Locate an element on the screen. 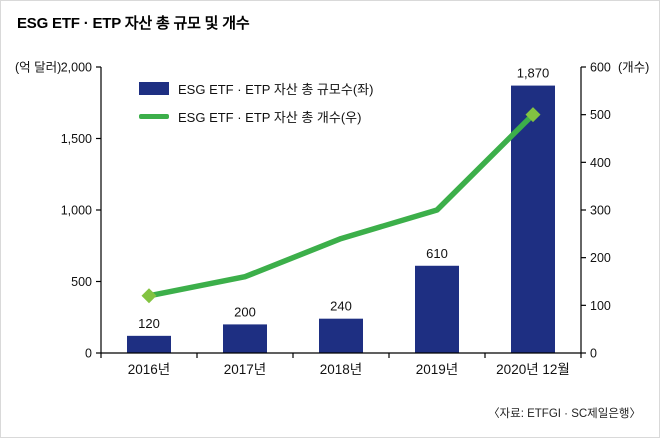 The height and width of the screenshot is (438, 660). legend-line-label: ESG ETF · ETP 자산 총 개수(우) is located at coordinates (270, 117).